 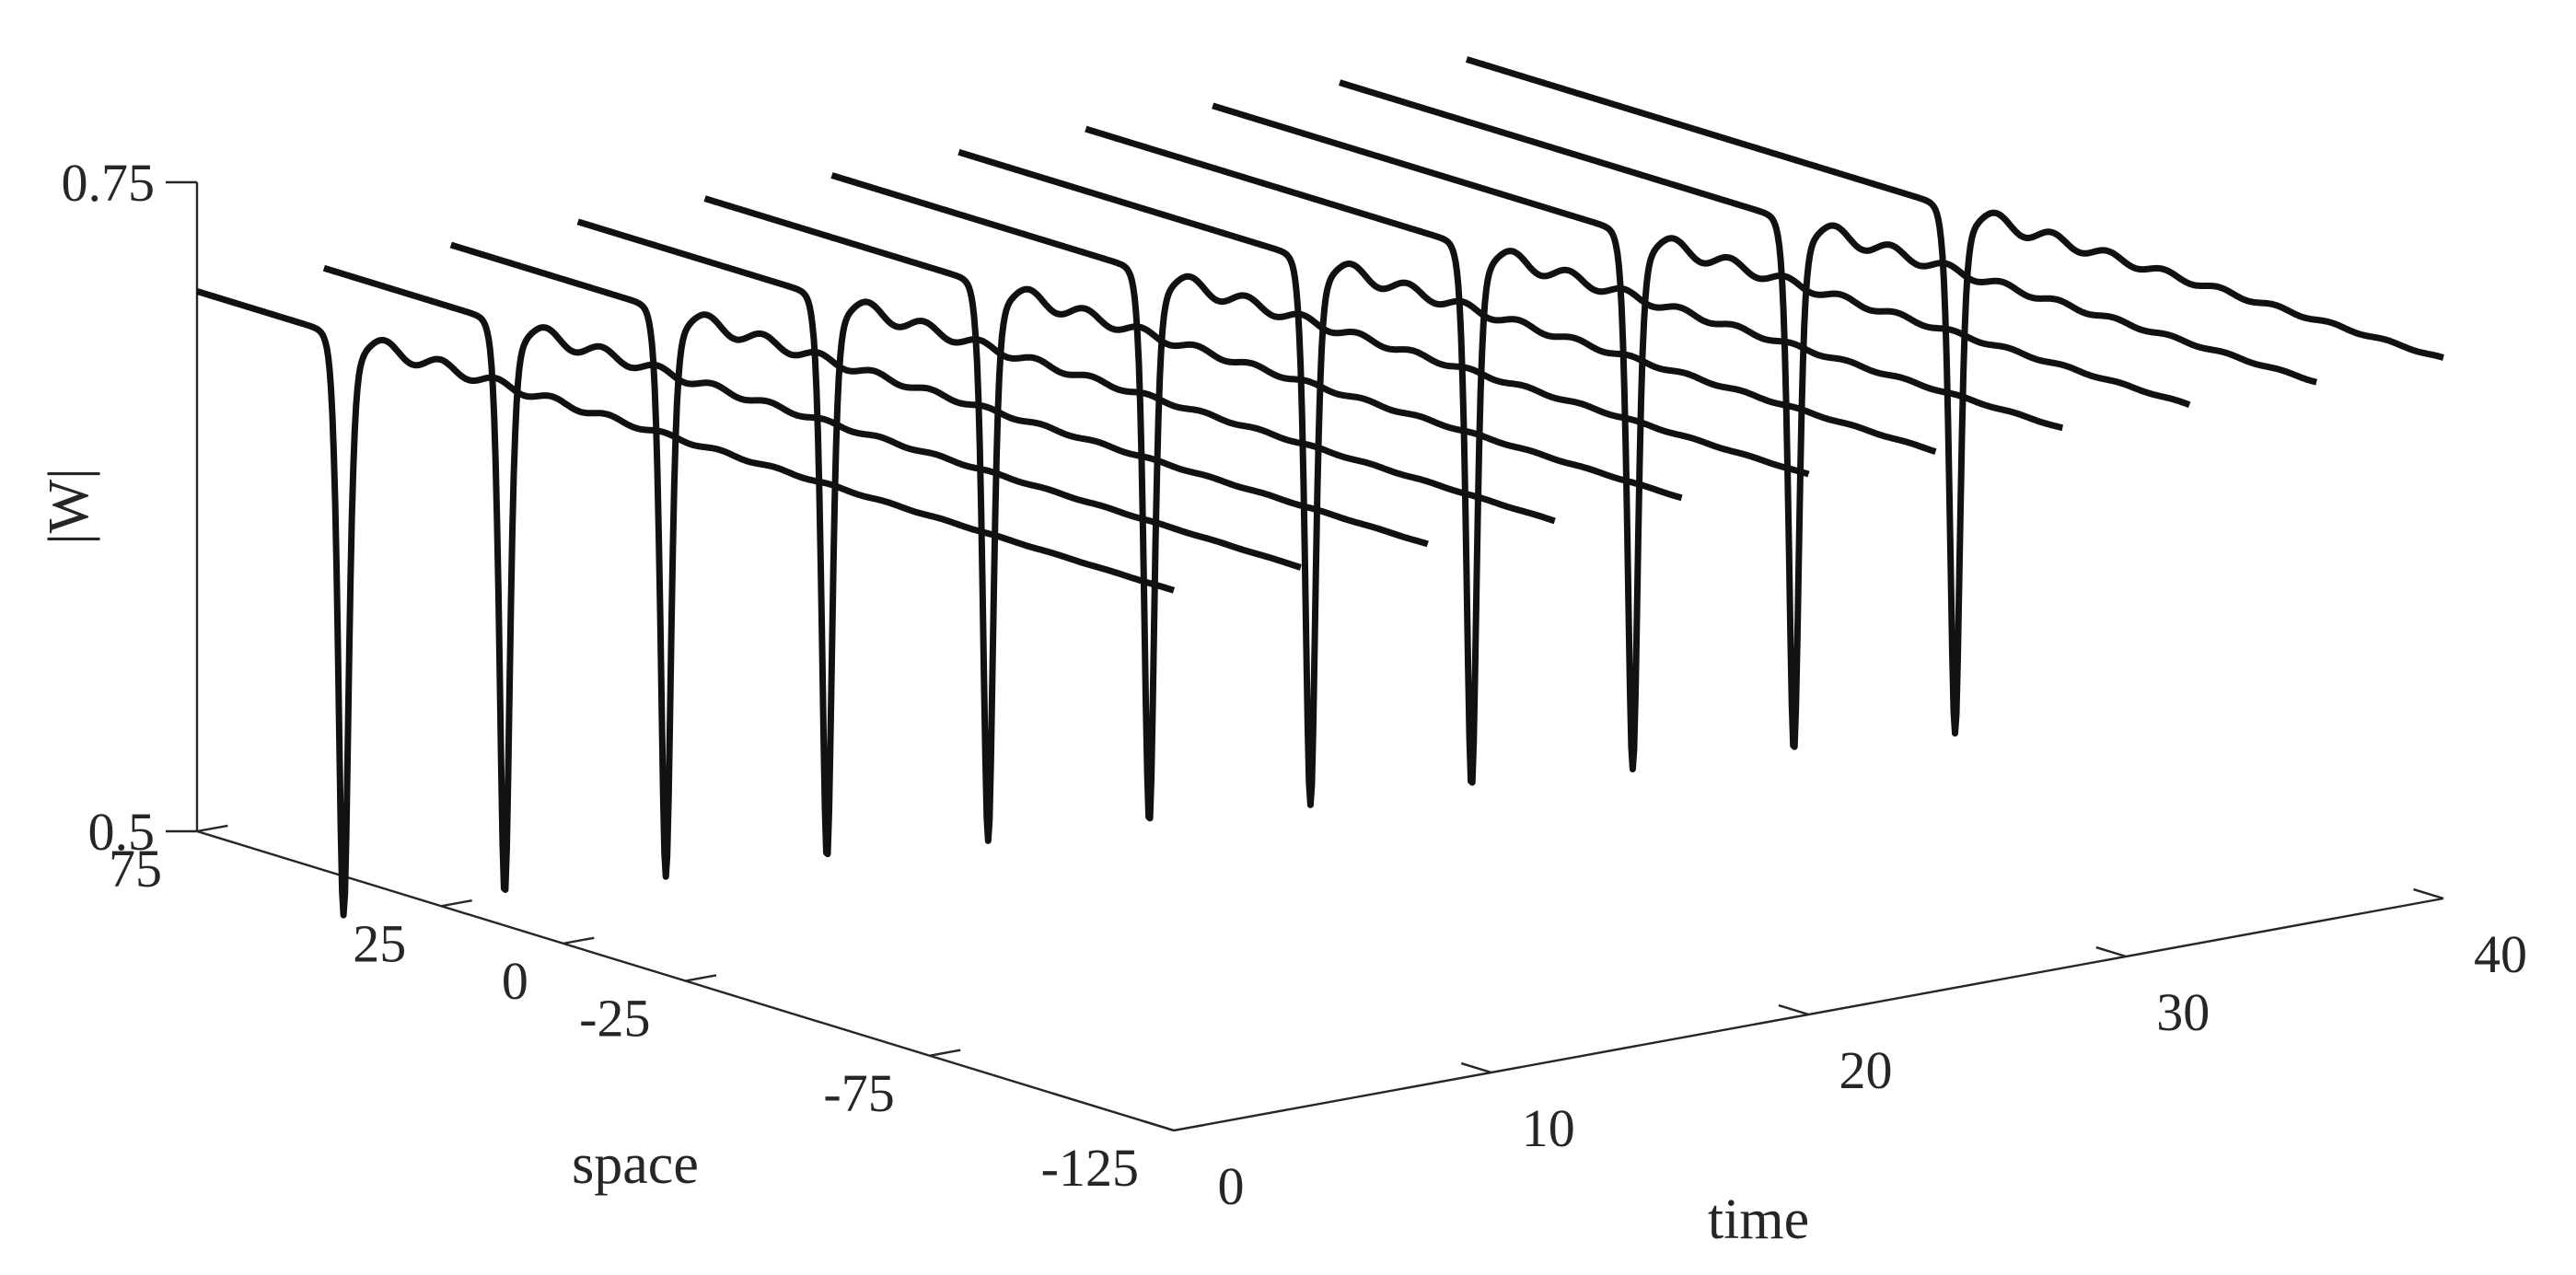 I want to click on z-tick-label: 0.5, so click(x=122, y=832).